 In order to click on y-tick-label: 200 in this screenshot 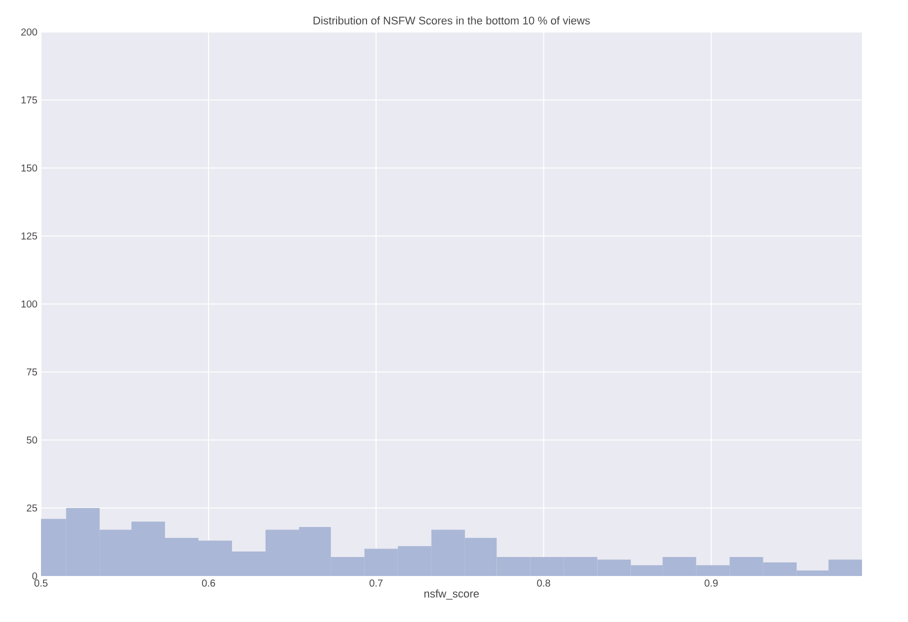, I will do `click(29, 32)`.